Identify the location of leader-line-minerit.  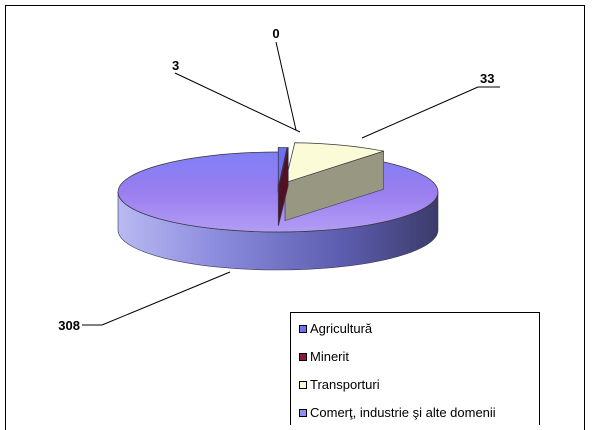
(286, 86).